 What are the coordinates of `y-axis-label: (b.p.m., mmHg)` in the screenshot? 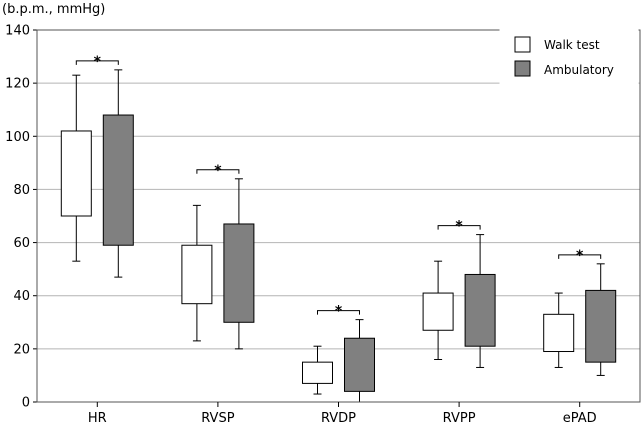 It's located at (53, 9).